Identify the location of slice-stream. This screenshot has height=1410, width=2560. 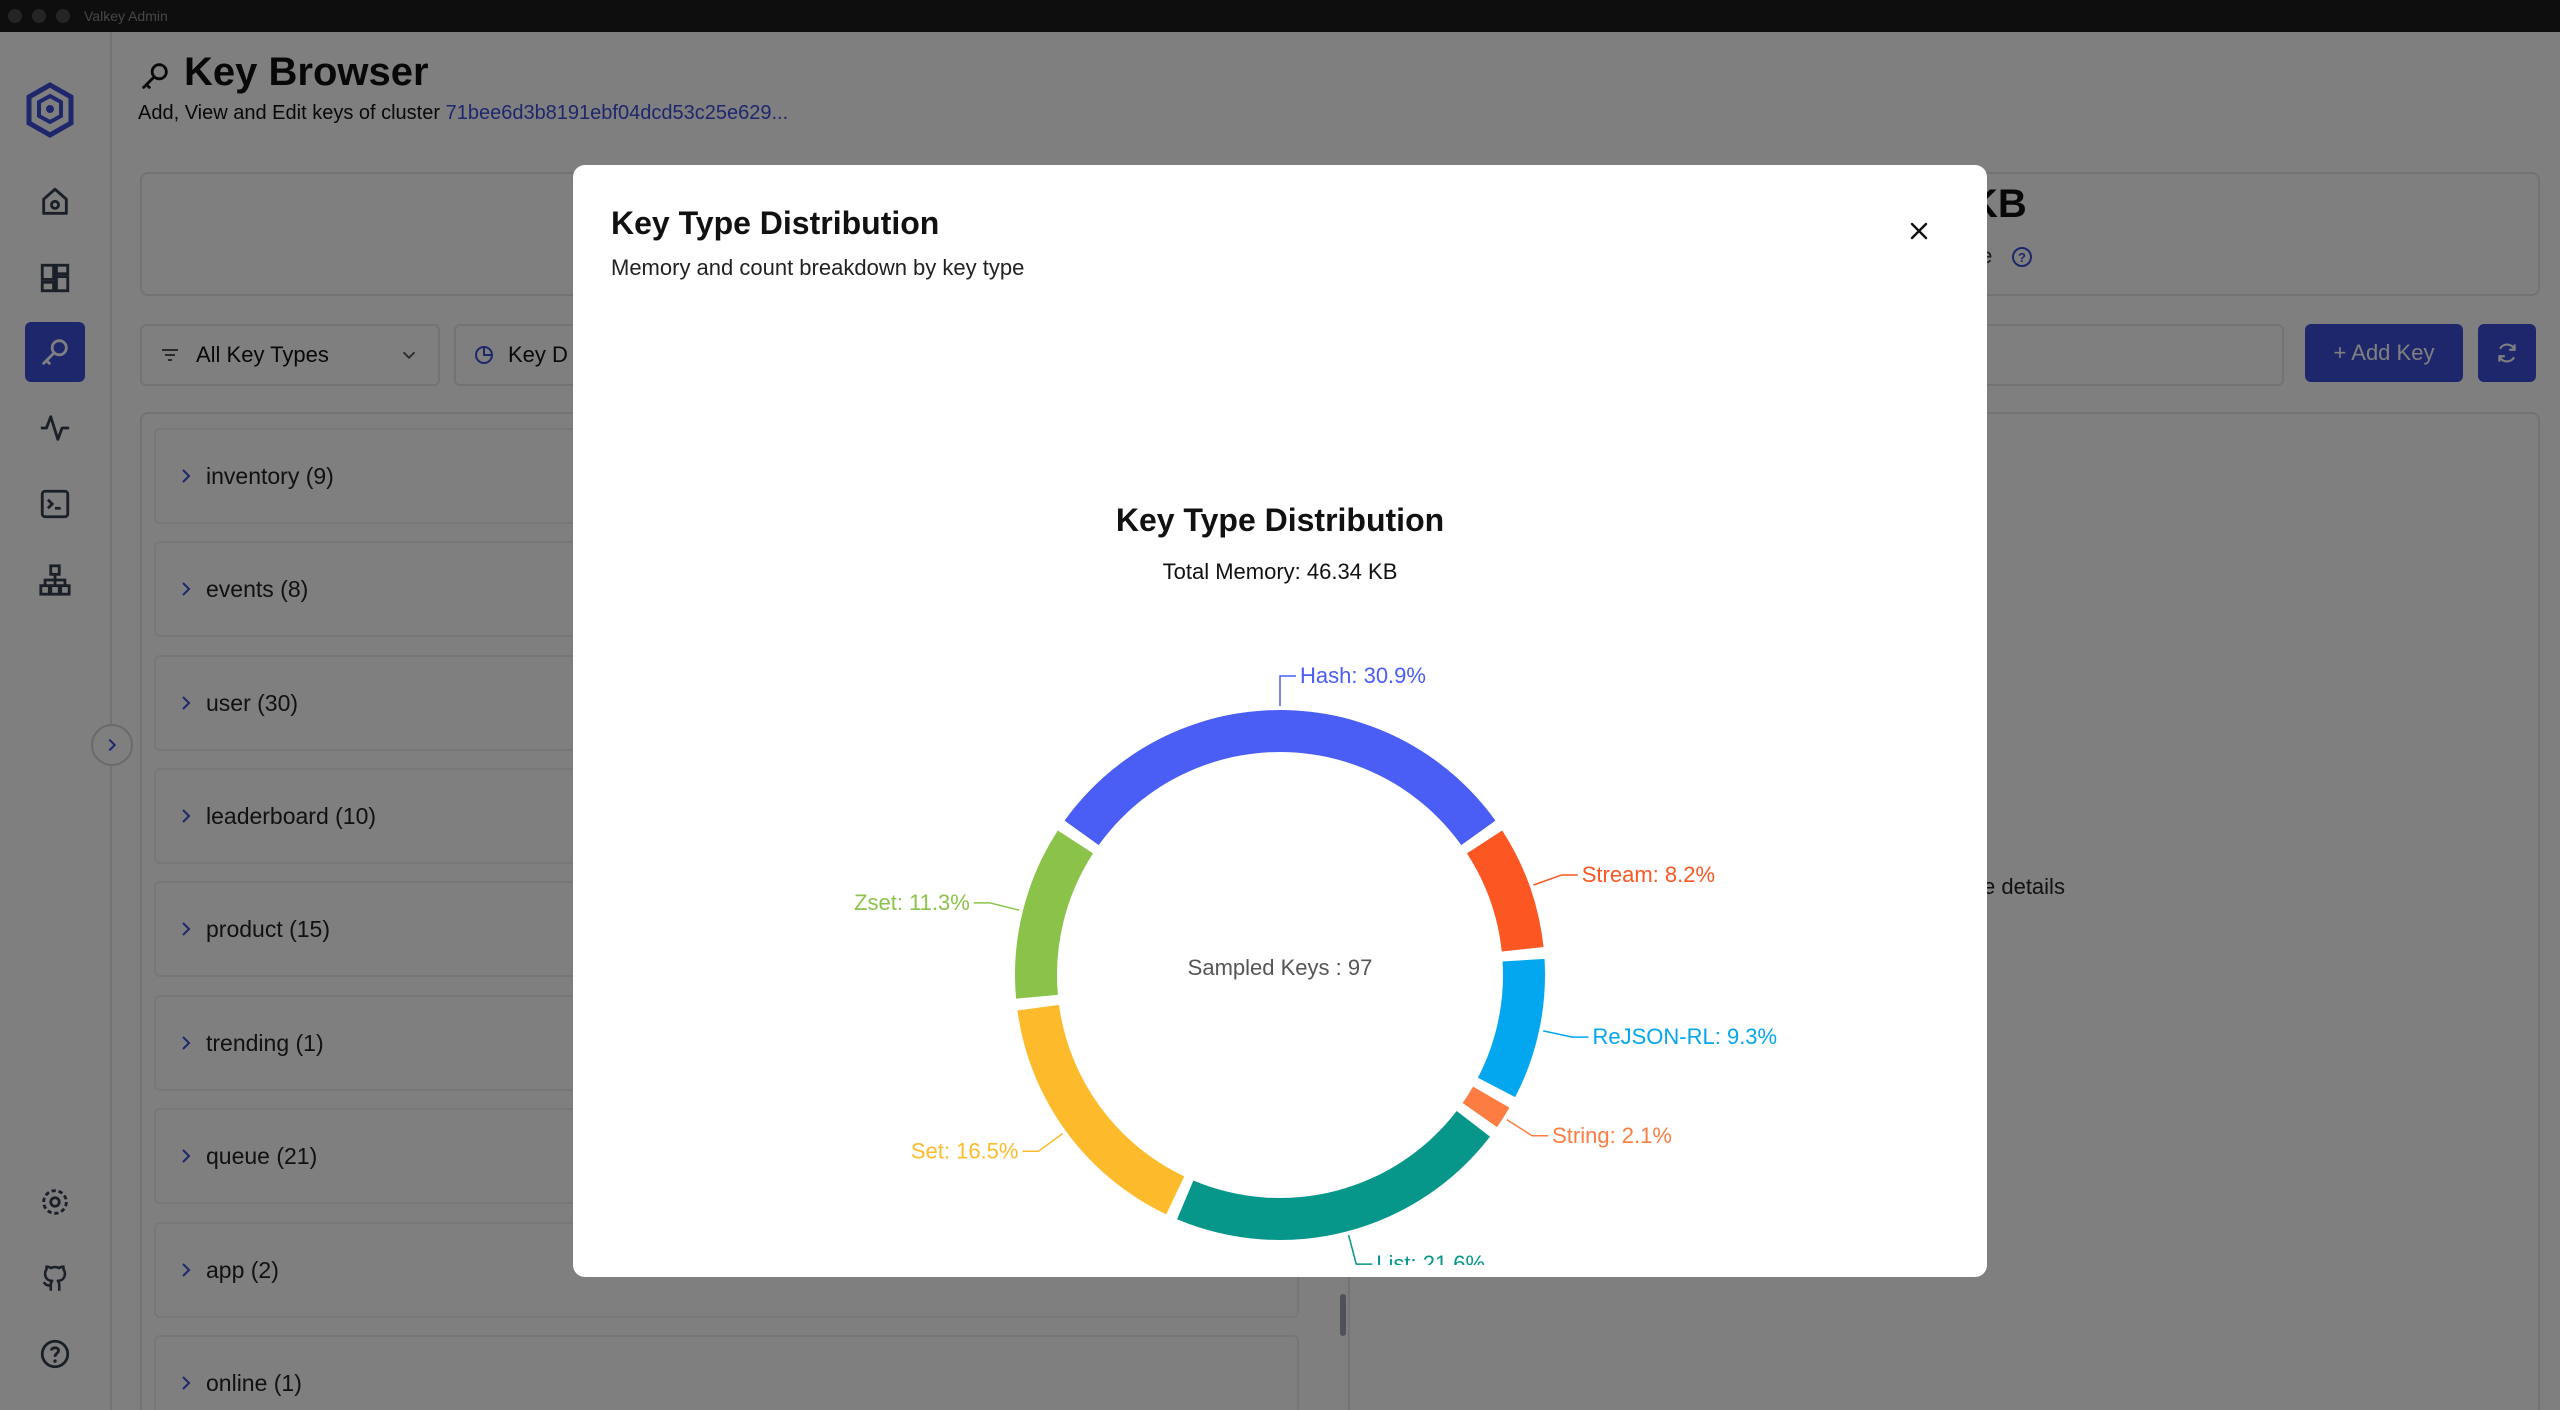
(1505, 891).